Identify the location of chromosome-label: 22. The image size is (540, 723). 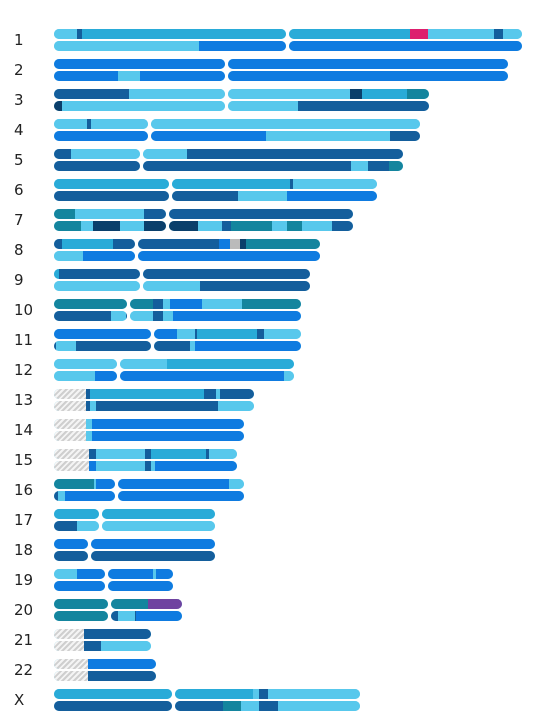
(24, 670).